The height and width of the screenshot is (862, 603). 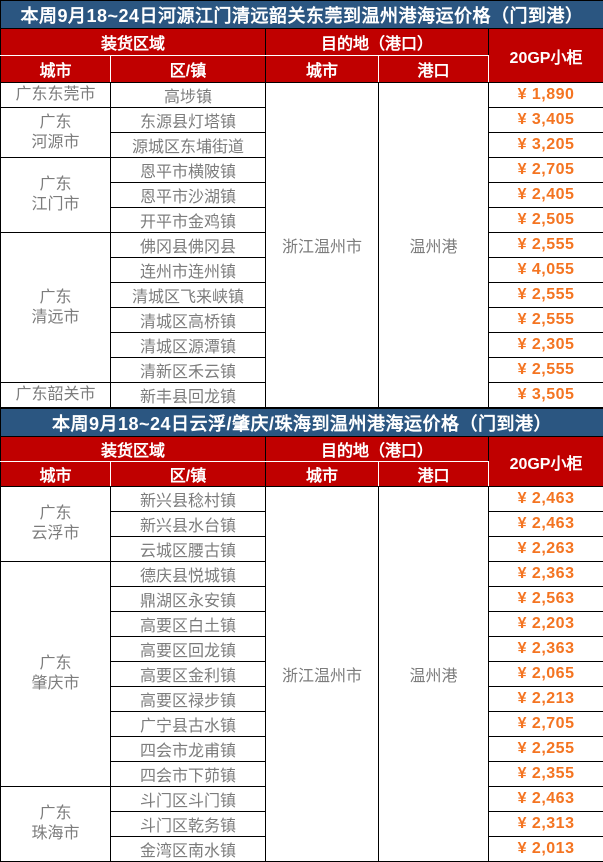 What do you see at coordinates (188, 370) in the screenshot?
I see `district-cell: 清新区禾云镇` at bounding box center [188, 370].